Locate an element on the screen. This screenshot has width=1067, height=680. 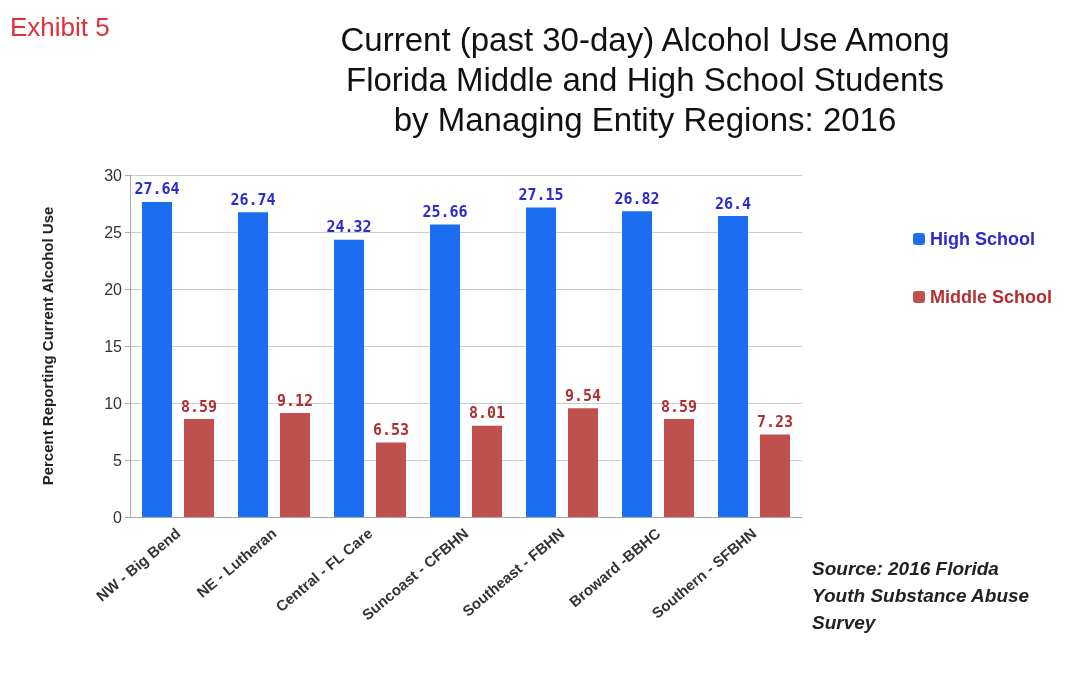
legend-label: High School is located at coordinates (982, 239).